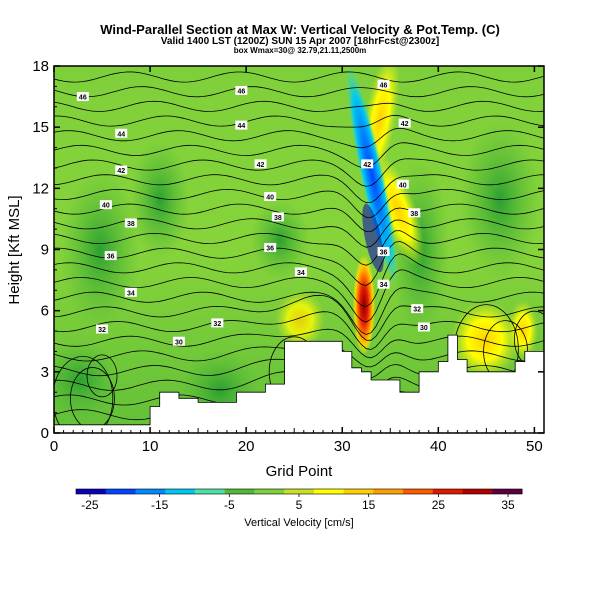 The height and width of the screenshot is (600, 600). I want to click on y-tick-label: 15, so click(40, 127).